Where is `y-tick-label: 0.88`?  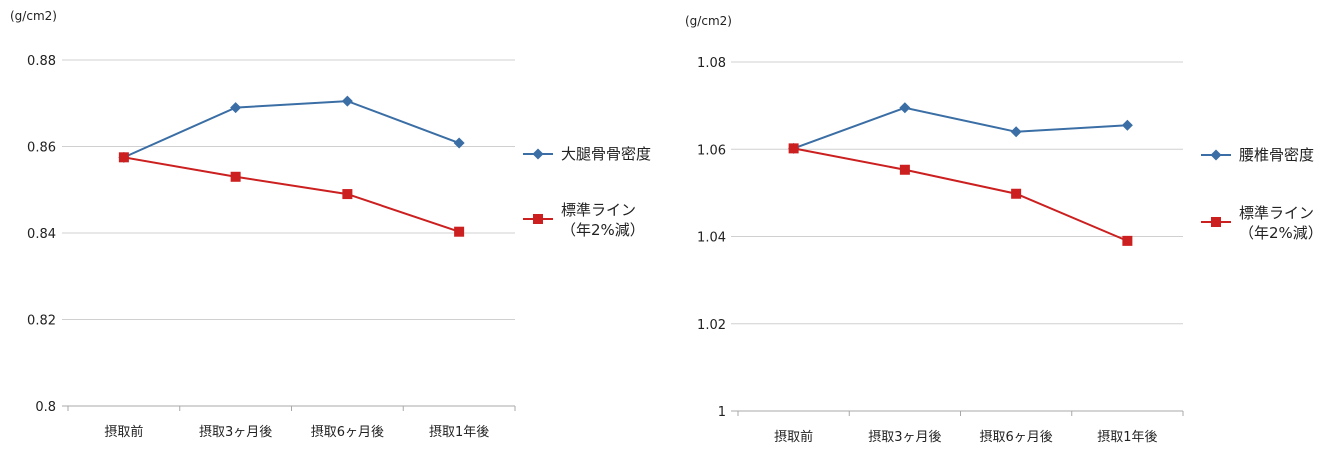
y-tick-label: 0.88 is located at coordinates (41, 61).